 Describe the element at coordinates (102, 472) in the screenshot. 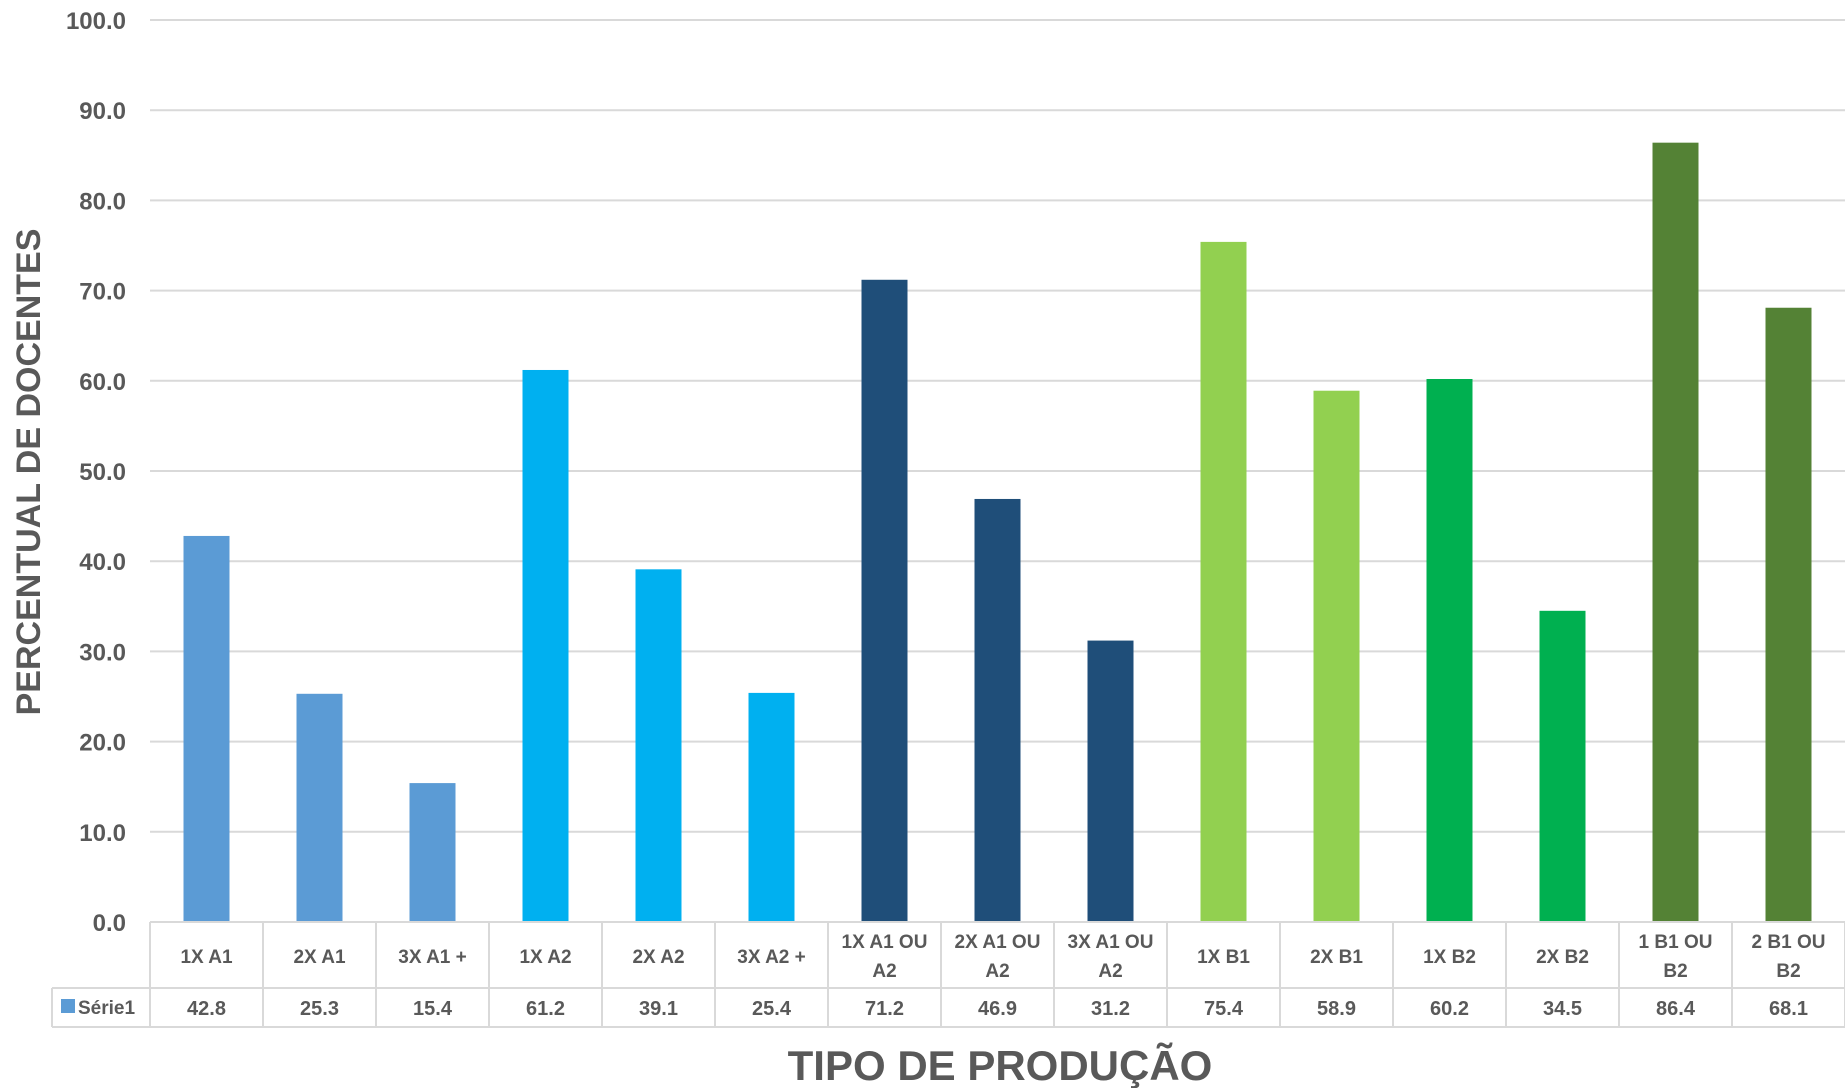

I see `y-tick-label: 50.0` at that location.